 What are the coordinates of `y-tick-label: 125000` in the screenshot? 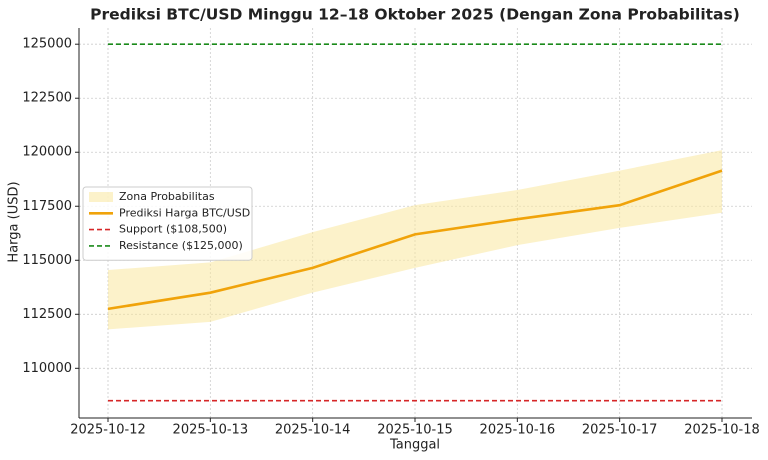 It's located at (47, 44).